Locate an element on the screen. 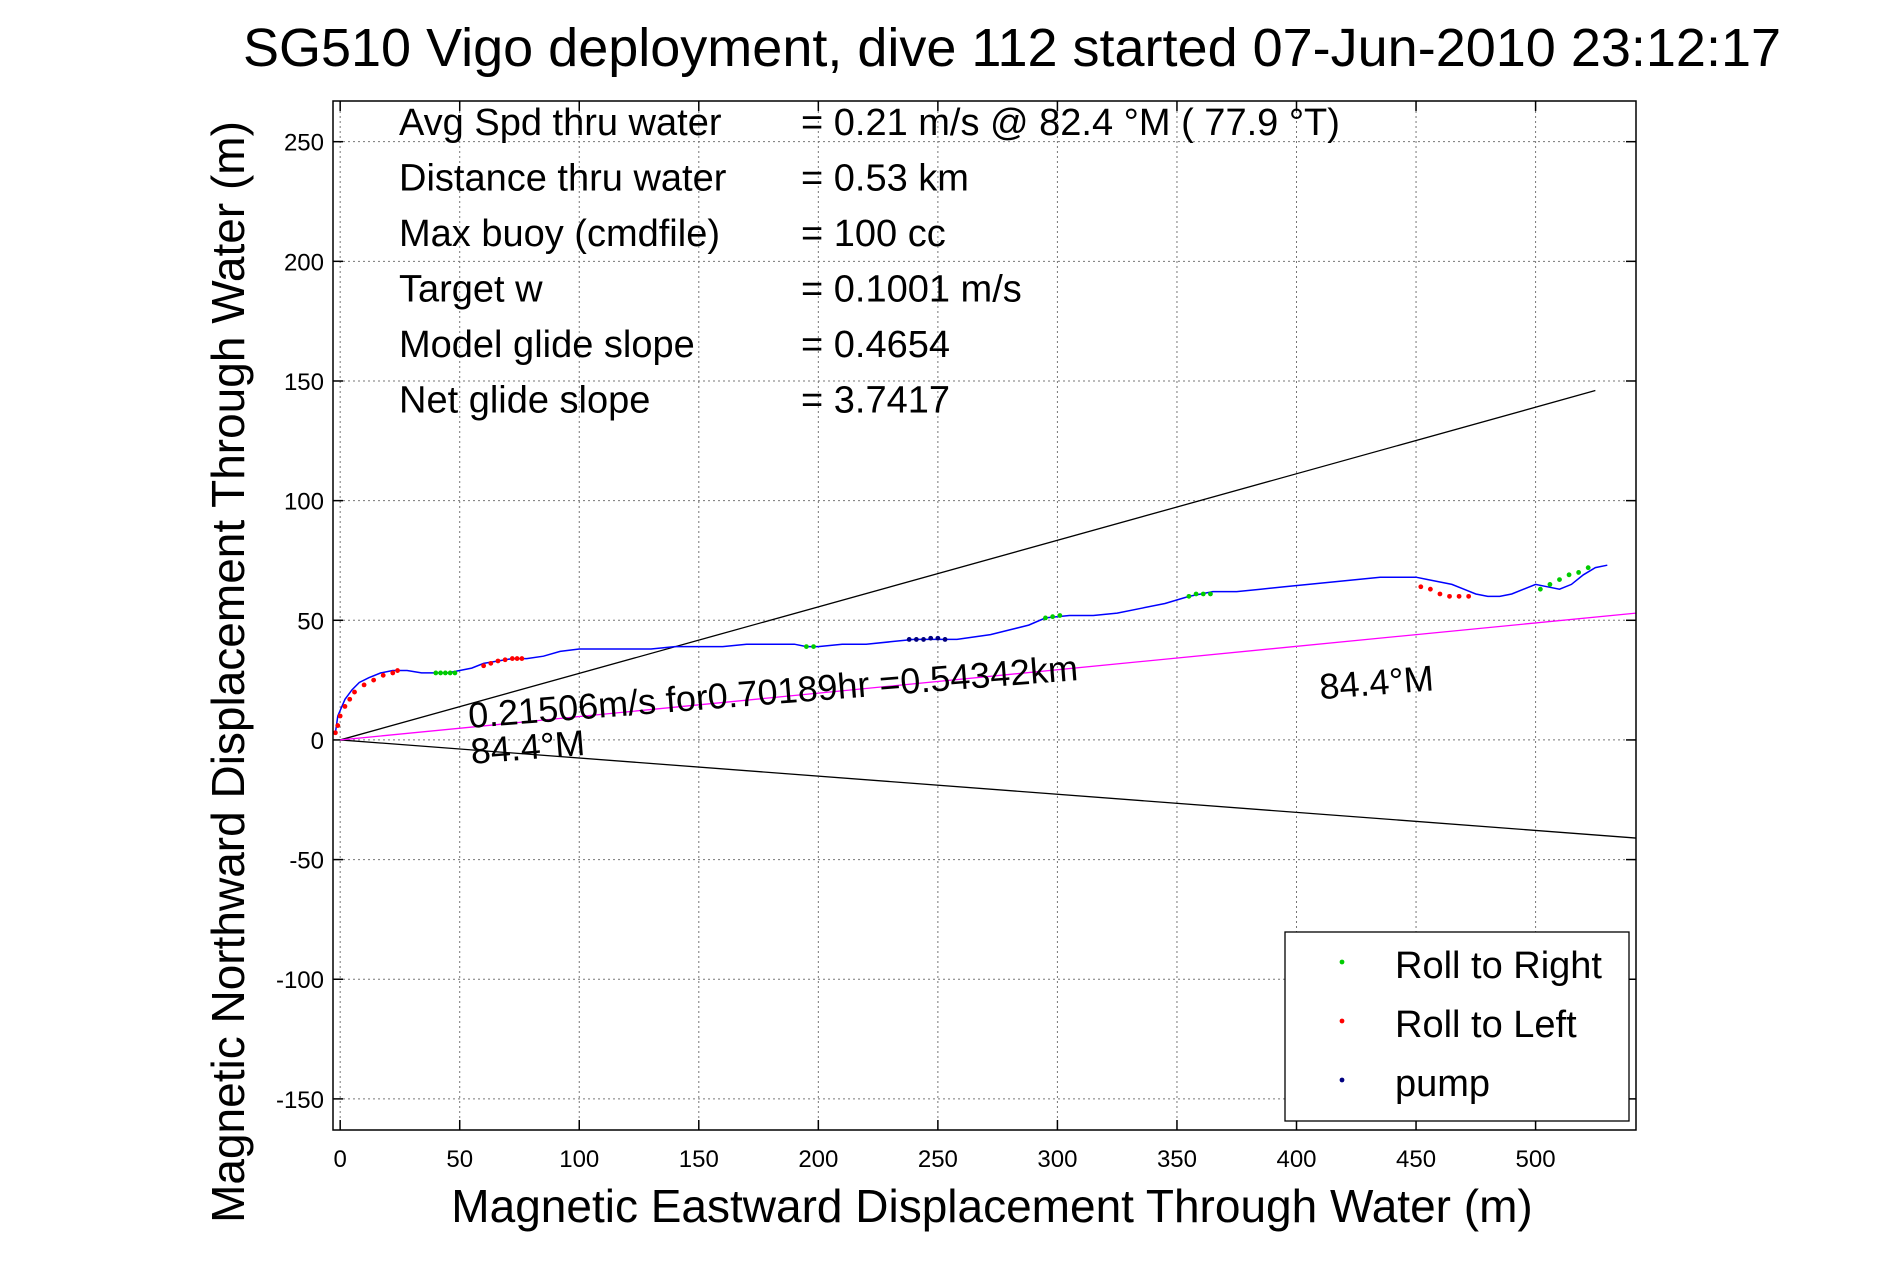 Image resolution: width=1891 pixels, height=1262 pixels. x-tick-label: 250 is located at coordinates (938, 1159).